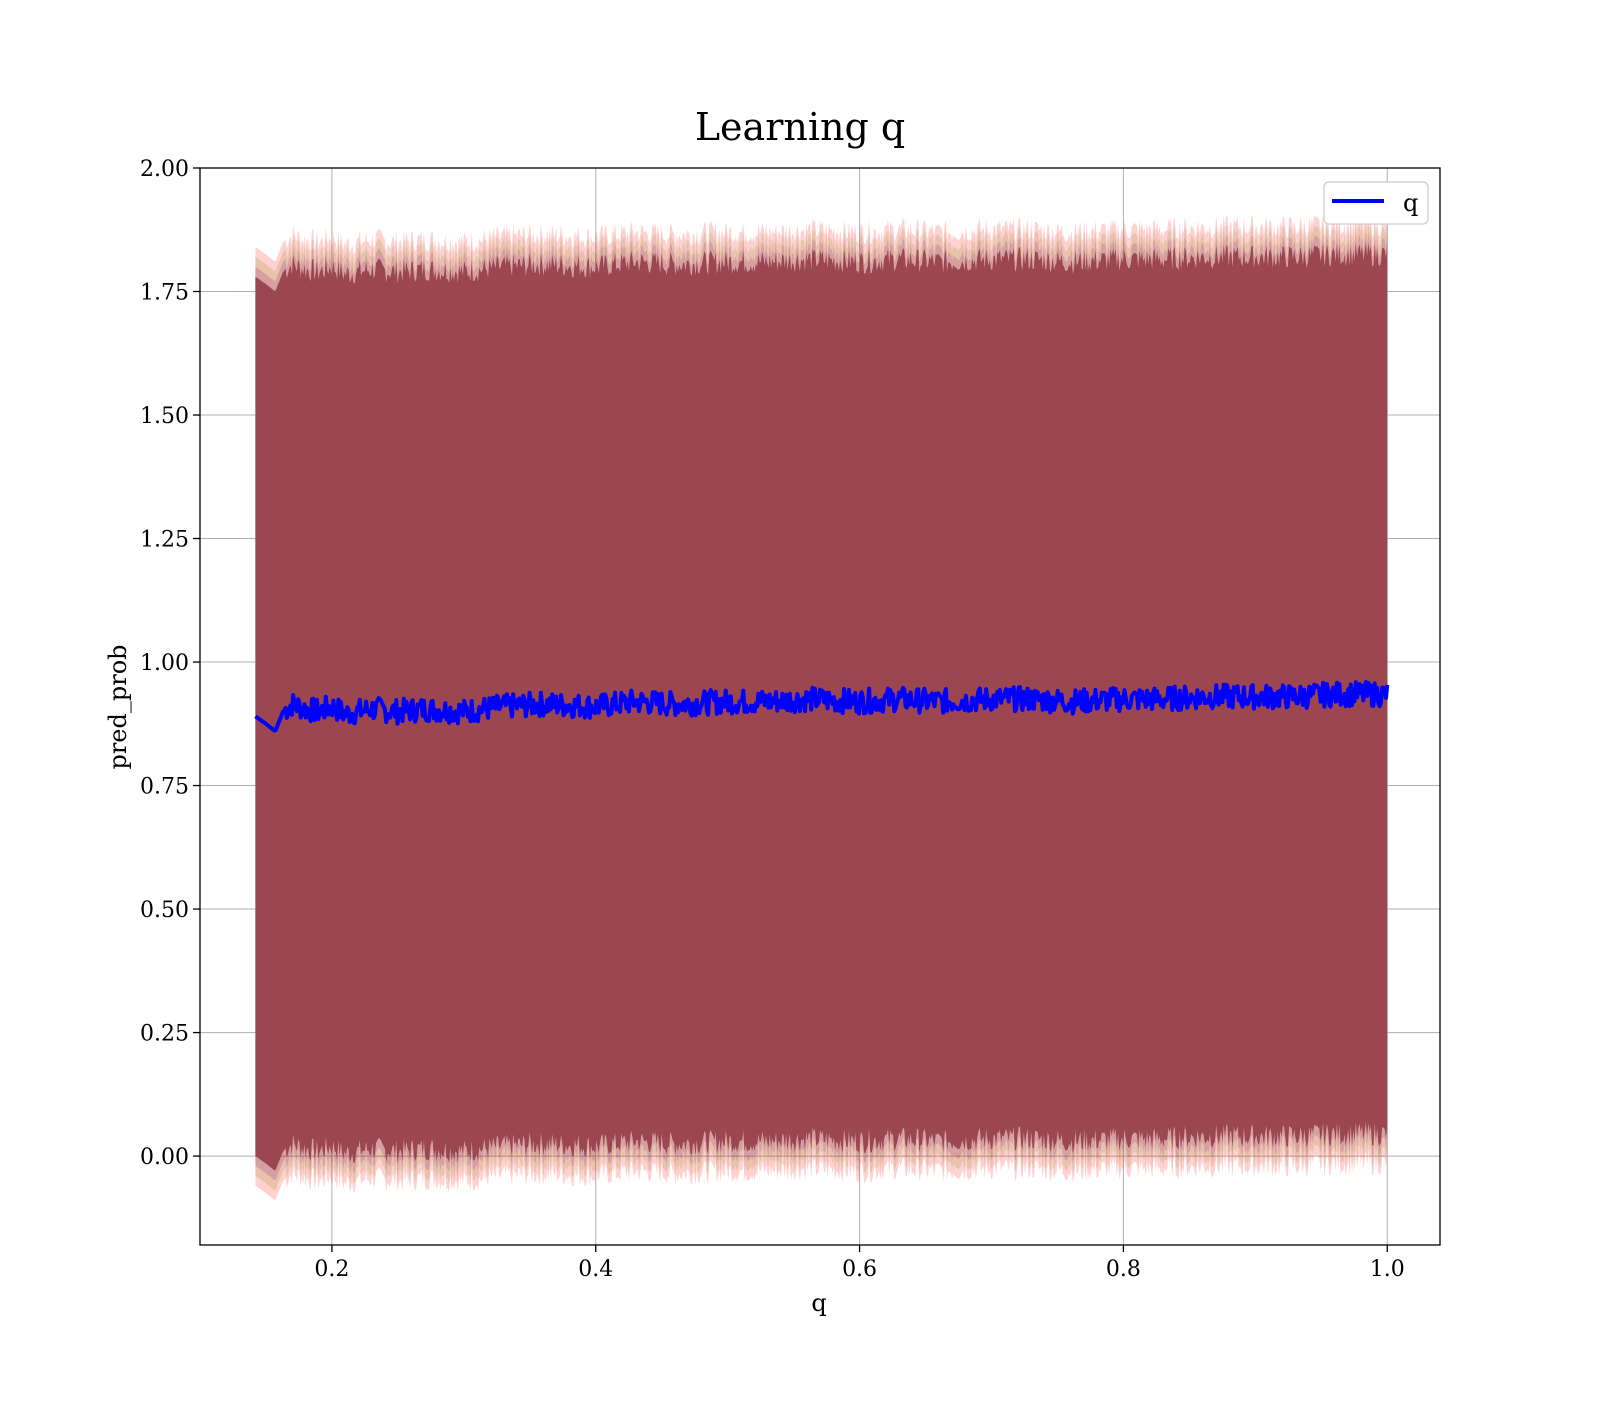  What do you see at coordinates (164, 1157) in the screenshot?
I see `y-tick-label-0: 0.00` at bounding box center [164, 1157].